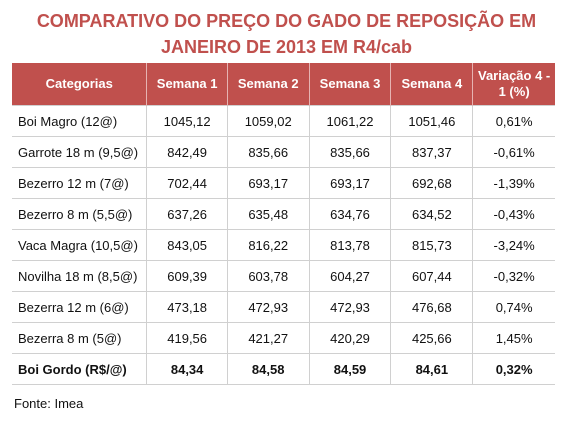  What do you see at coordinates (431, 152) in the screenshot?
I see `value-cell: 837,37` at bounding box center [431, 152].